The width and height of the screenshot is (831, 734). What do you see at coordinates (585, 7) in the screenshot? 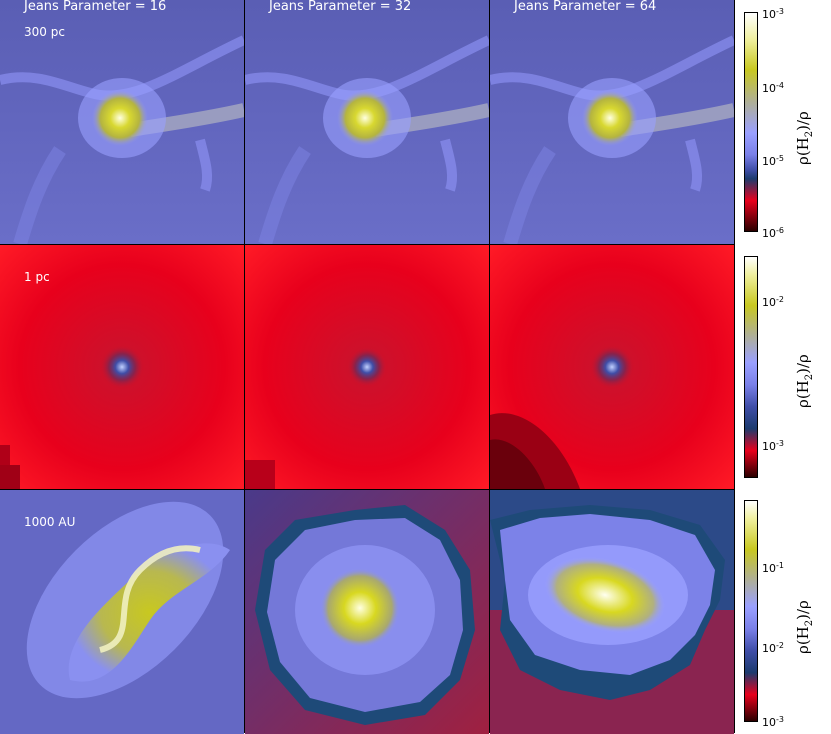
I see `column-title: Jeans Parameter = 64` at bounding box center [585, 7].